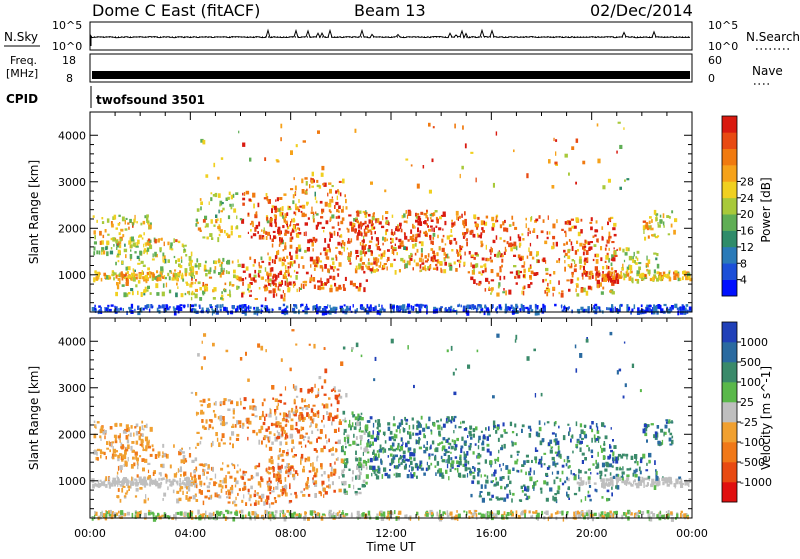 The width and height of the screenshot is (800, 559). Describe the element at coordinates (729, 124) in the screenshot. I see `colorbar-swatch` at that location.